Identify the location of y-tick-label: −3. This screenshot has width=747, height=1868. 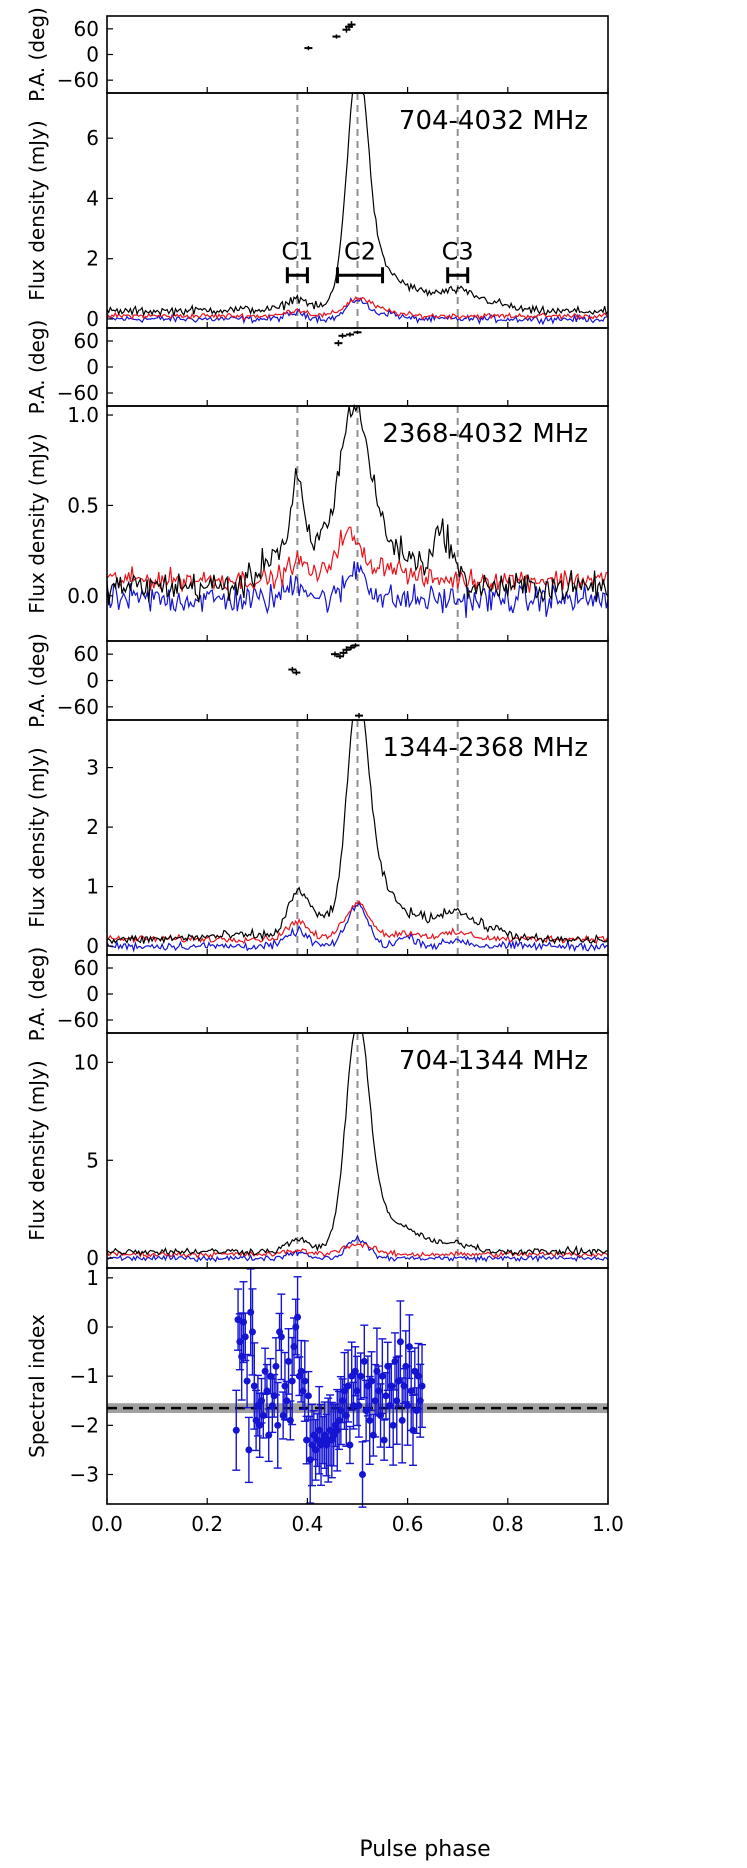
(84, 1475).